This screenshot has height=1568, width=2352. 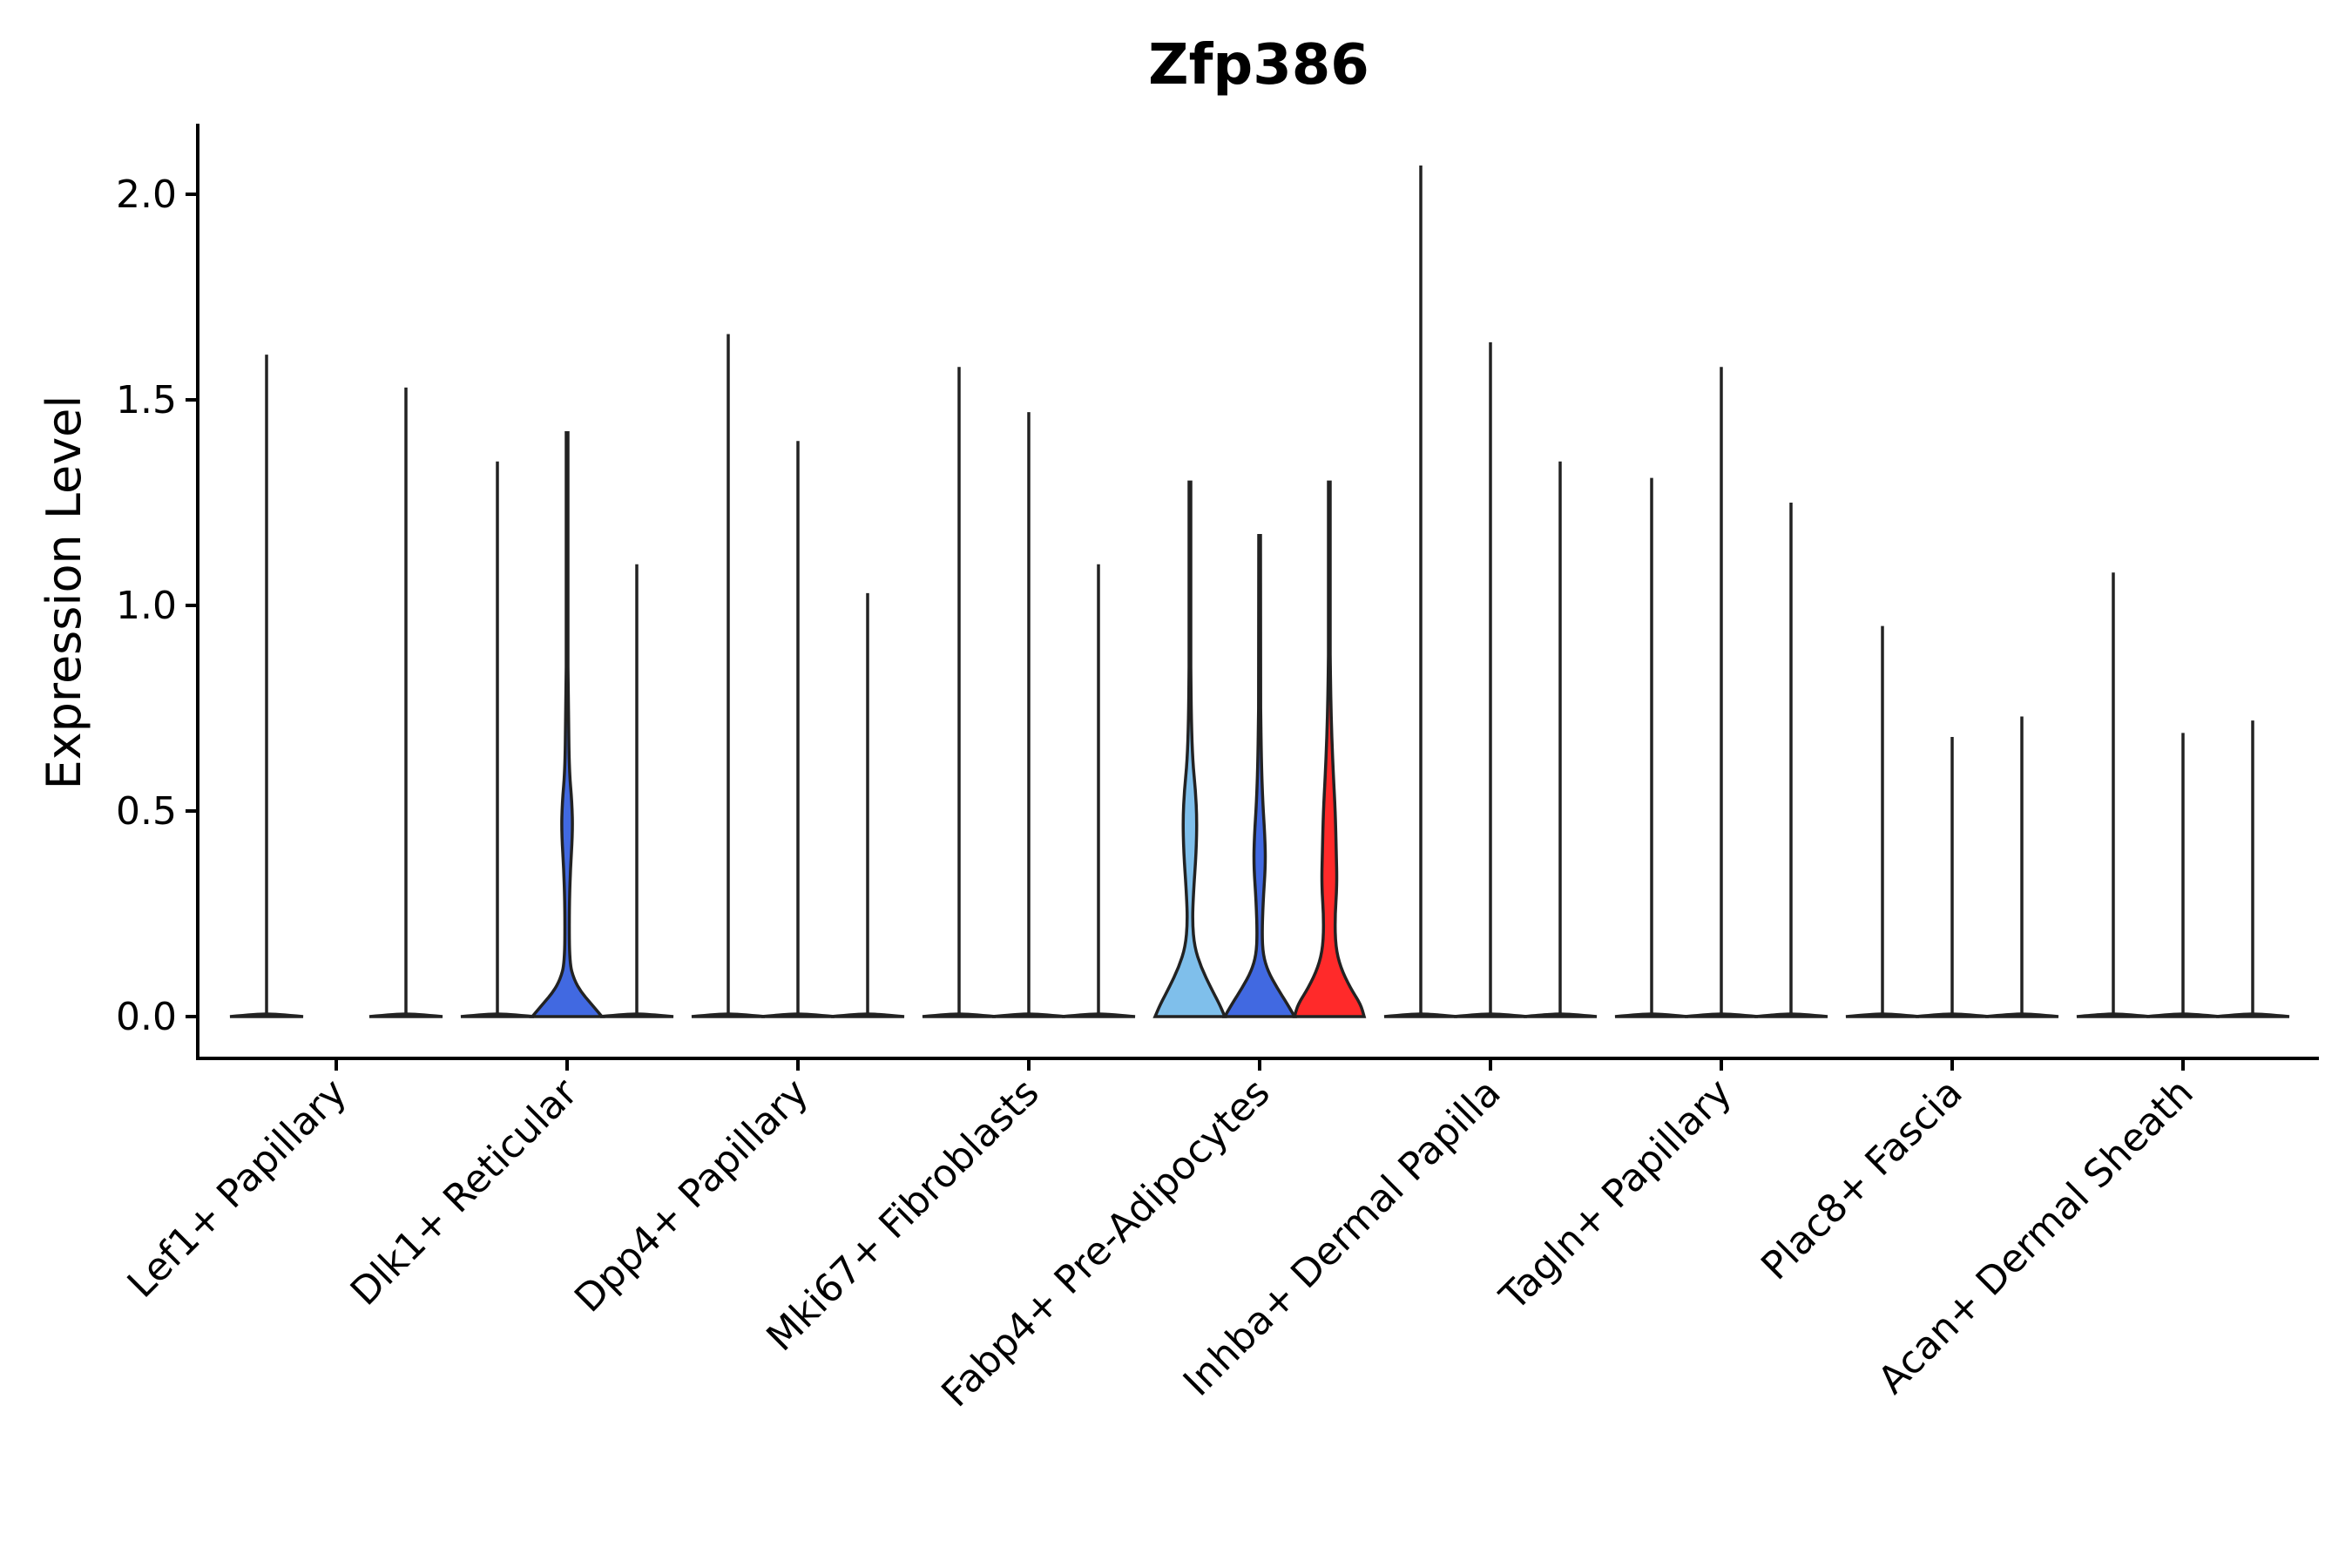 I want to click on chart-title: Zfp386, so click(x=1258, y=66).